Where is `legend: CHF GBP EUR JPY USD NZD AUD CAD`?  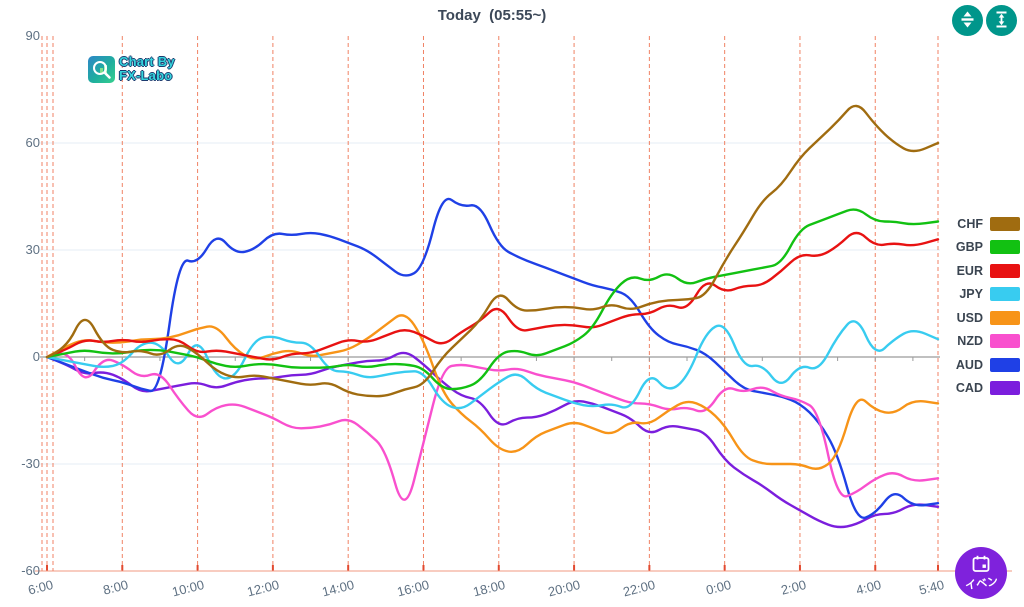 legend: CHF GBP EUR JPY USD NZD AUD CAD is located at coordinates (975, 306).